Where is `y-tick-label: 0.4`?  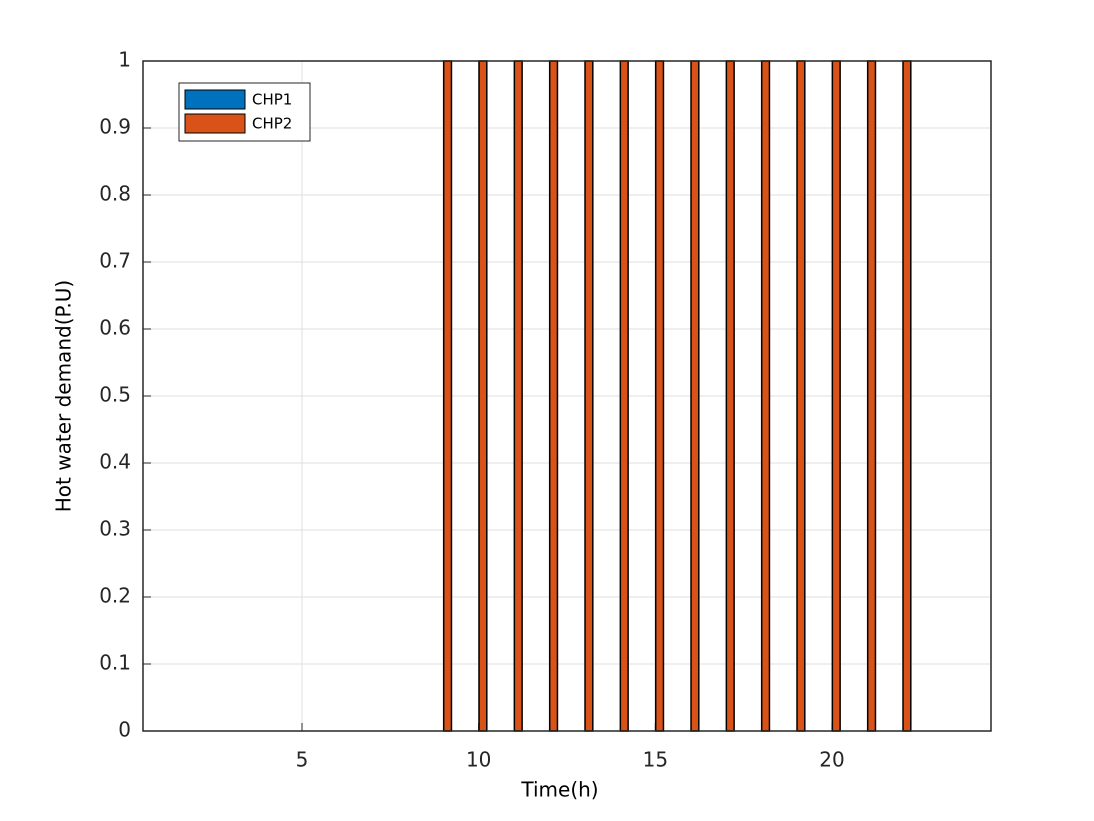 y-tick-label: 0.4 is located at coordinates (115, 462).